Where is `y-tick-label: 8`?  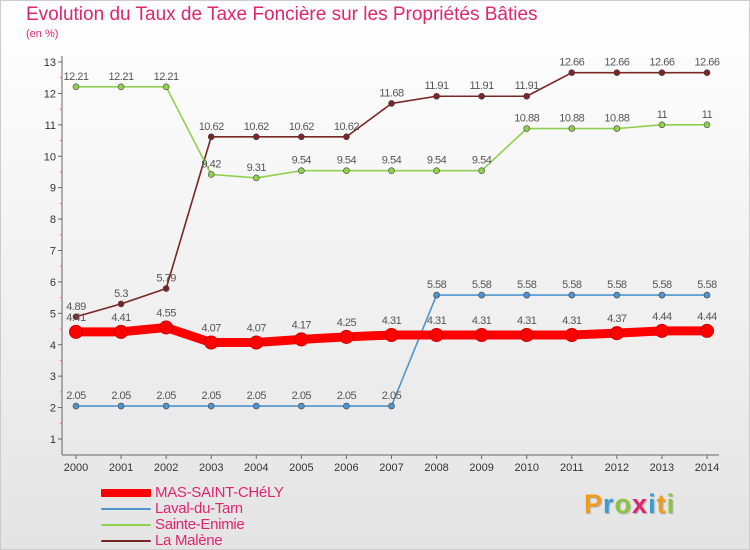 y-tick-label: 8 is located at coordinates (53, 220).